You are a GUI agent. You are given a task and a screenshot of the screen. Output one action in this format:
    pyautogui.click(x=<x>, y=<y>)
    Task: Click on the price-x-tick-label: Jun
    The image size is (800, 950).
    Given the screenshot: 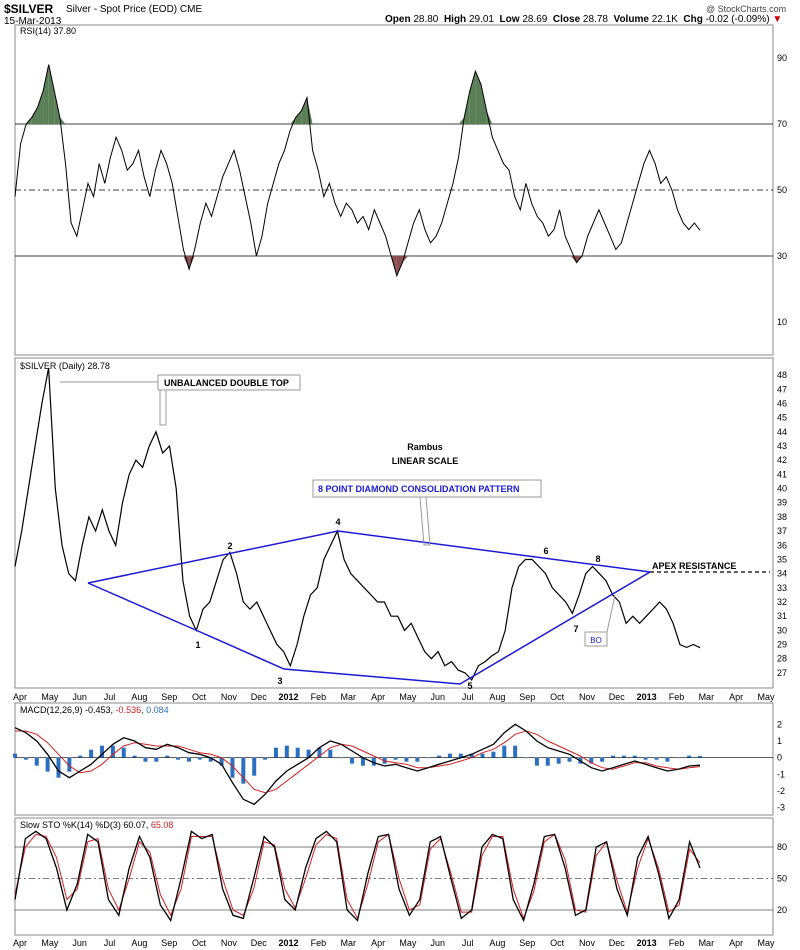 What is the action you would take?
    pyautogui.click(x=438, y=697)
    